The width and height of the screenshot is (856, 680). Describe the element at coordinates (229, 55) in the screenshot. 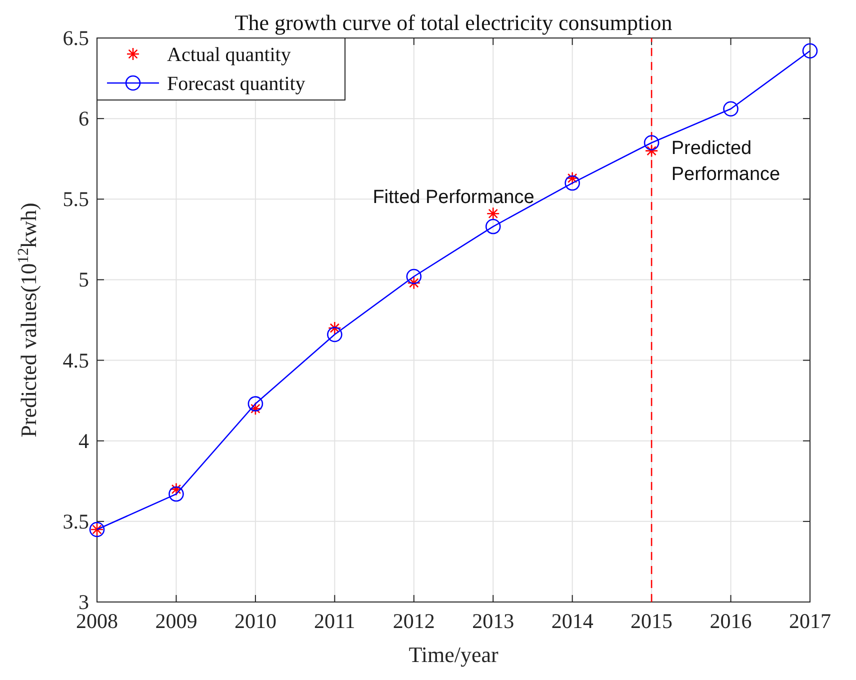

I see `legend-label: Actual quantity` at that location.